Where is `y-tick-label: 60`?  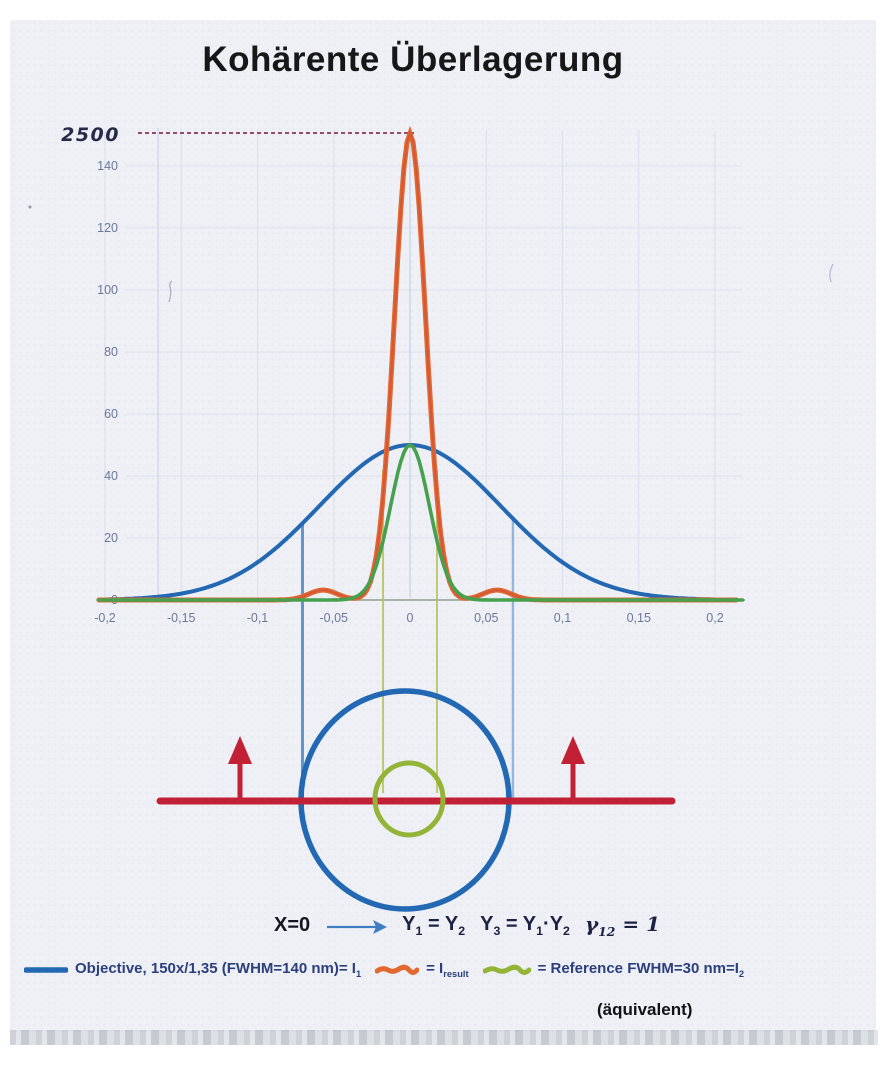 y-tick-label: 60 is located at coordinates (111, 414).